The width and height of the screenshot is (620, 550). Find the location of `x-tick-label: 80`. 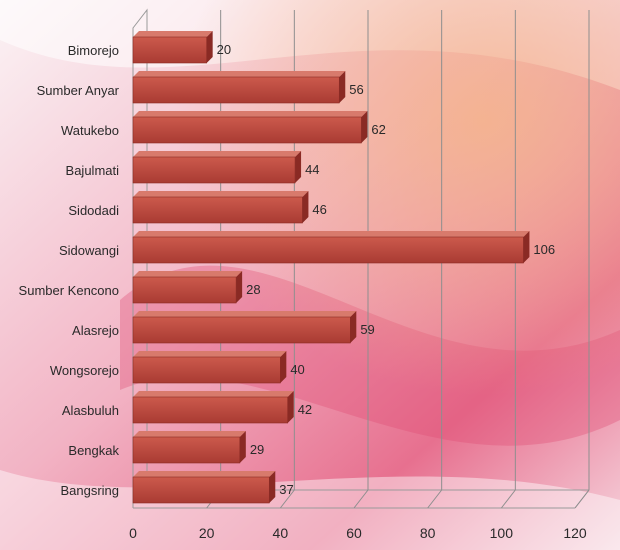

x-tick-label: 80 is located at coordinates (428, 533).